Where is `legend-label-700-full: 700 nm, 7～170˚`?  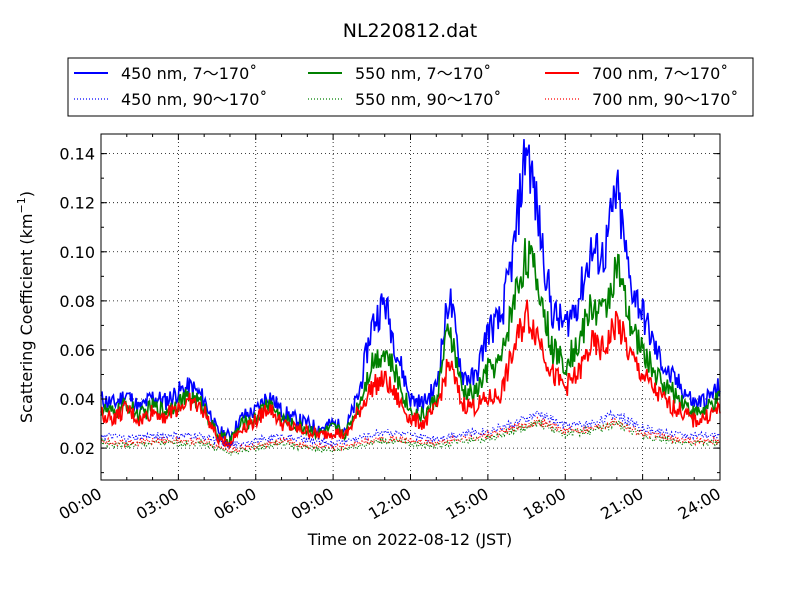
legend-label-700-full: 700 nm, 7～170˚ is located at coordinates (660, 73).